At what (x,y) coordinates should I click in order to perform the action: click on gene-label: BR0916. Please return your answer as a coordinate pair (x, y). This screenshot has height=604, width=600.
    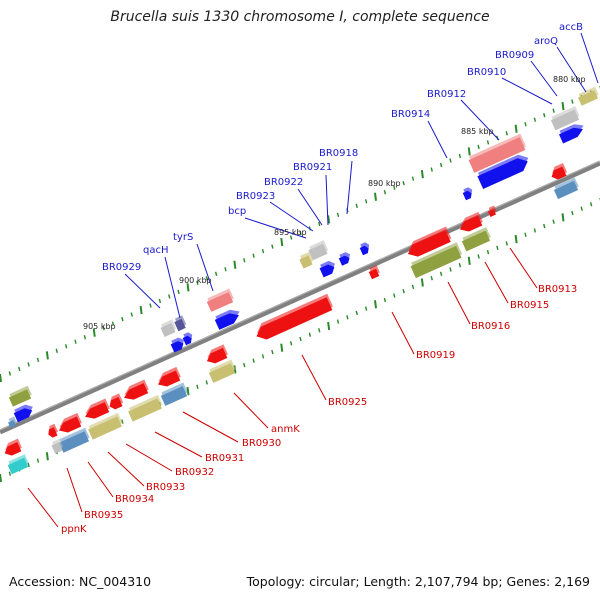
    Looking at the image, I should click on (490, 326).